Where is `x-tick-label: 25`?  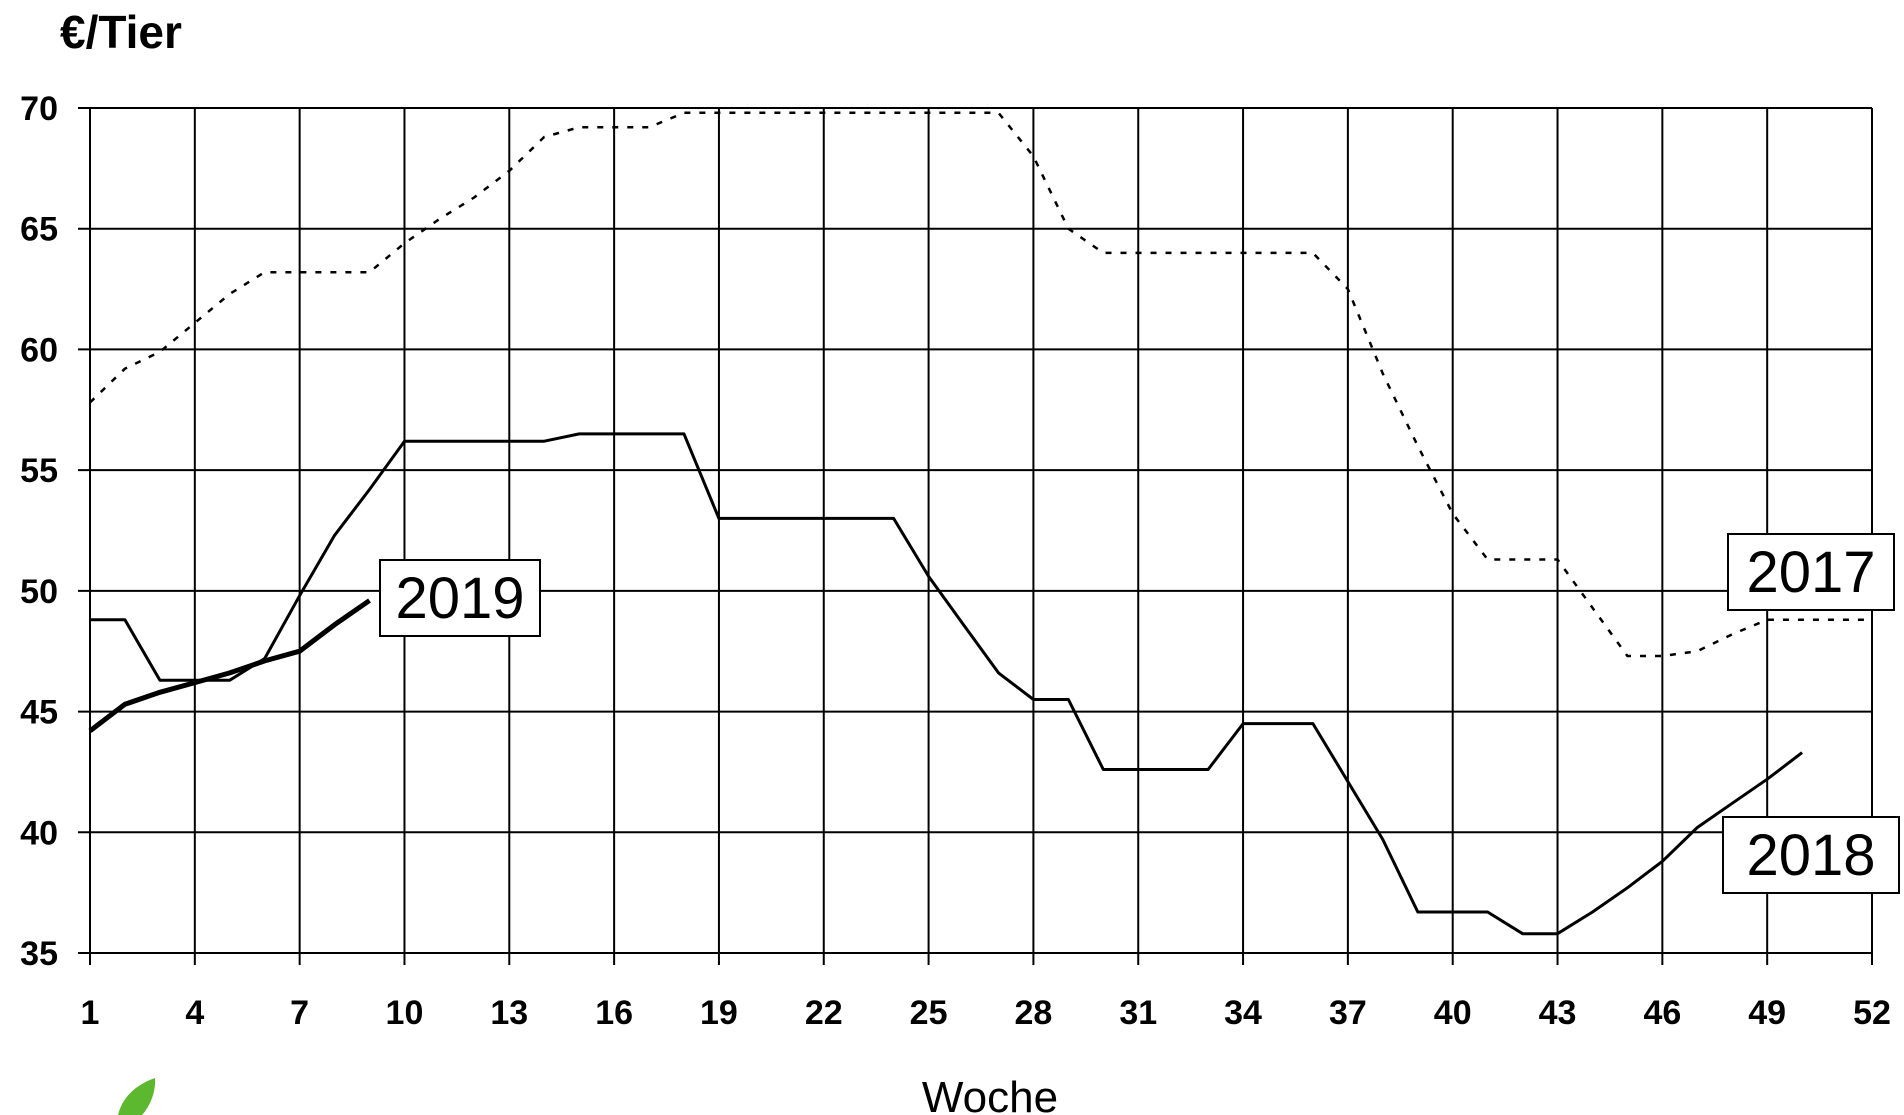
x-tick-label: 25 is located at coordinates (929, 1013).